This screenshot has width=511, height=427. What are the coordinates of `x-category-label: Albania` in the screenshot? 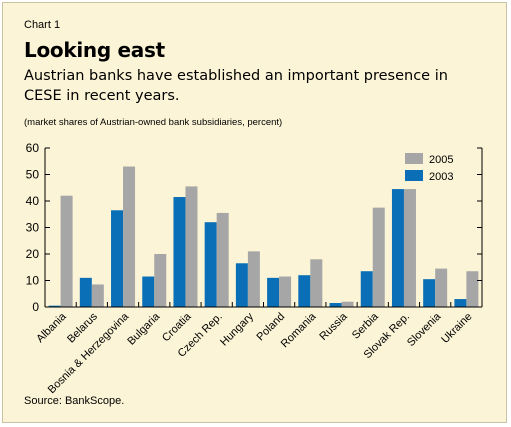 It's located at (51, 327).